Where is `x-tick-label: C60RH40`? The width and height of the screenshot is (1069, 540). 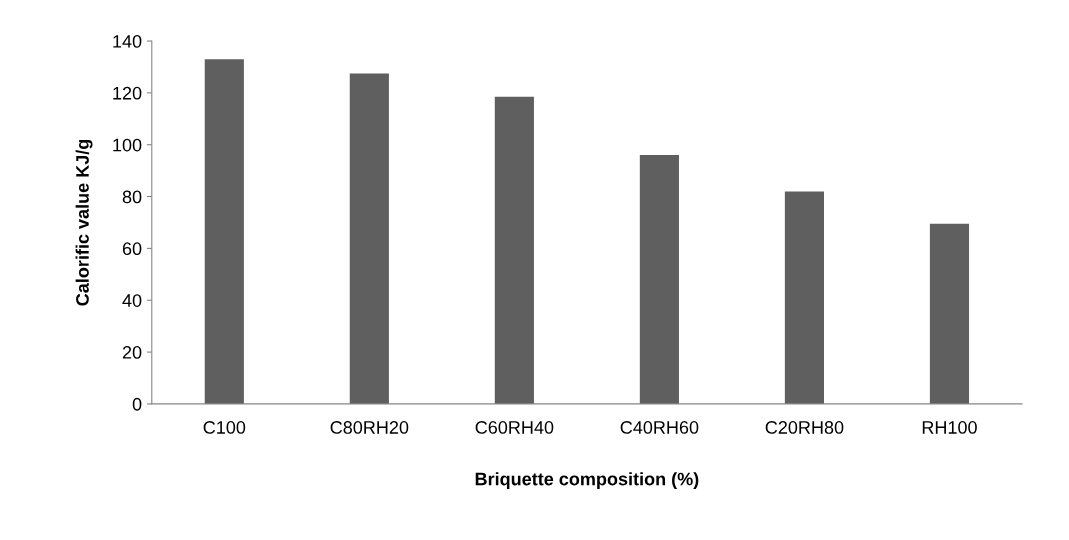
x-tick-label: C60RH40 is located at coordinates (514, 427).